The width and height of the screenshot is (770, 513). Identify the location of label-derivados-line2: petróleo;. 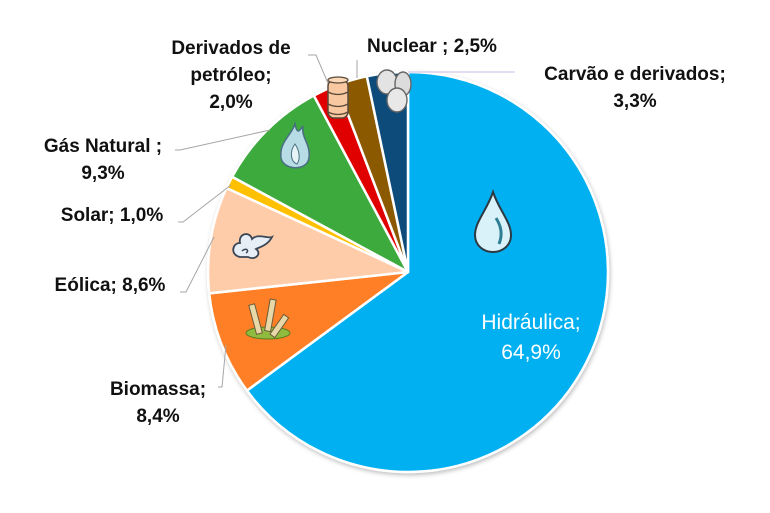
(231, 75).